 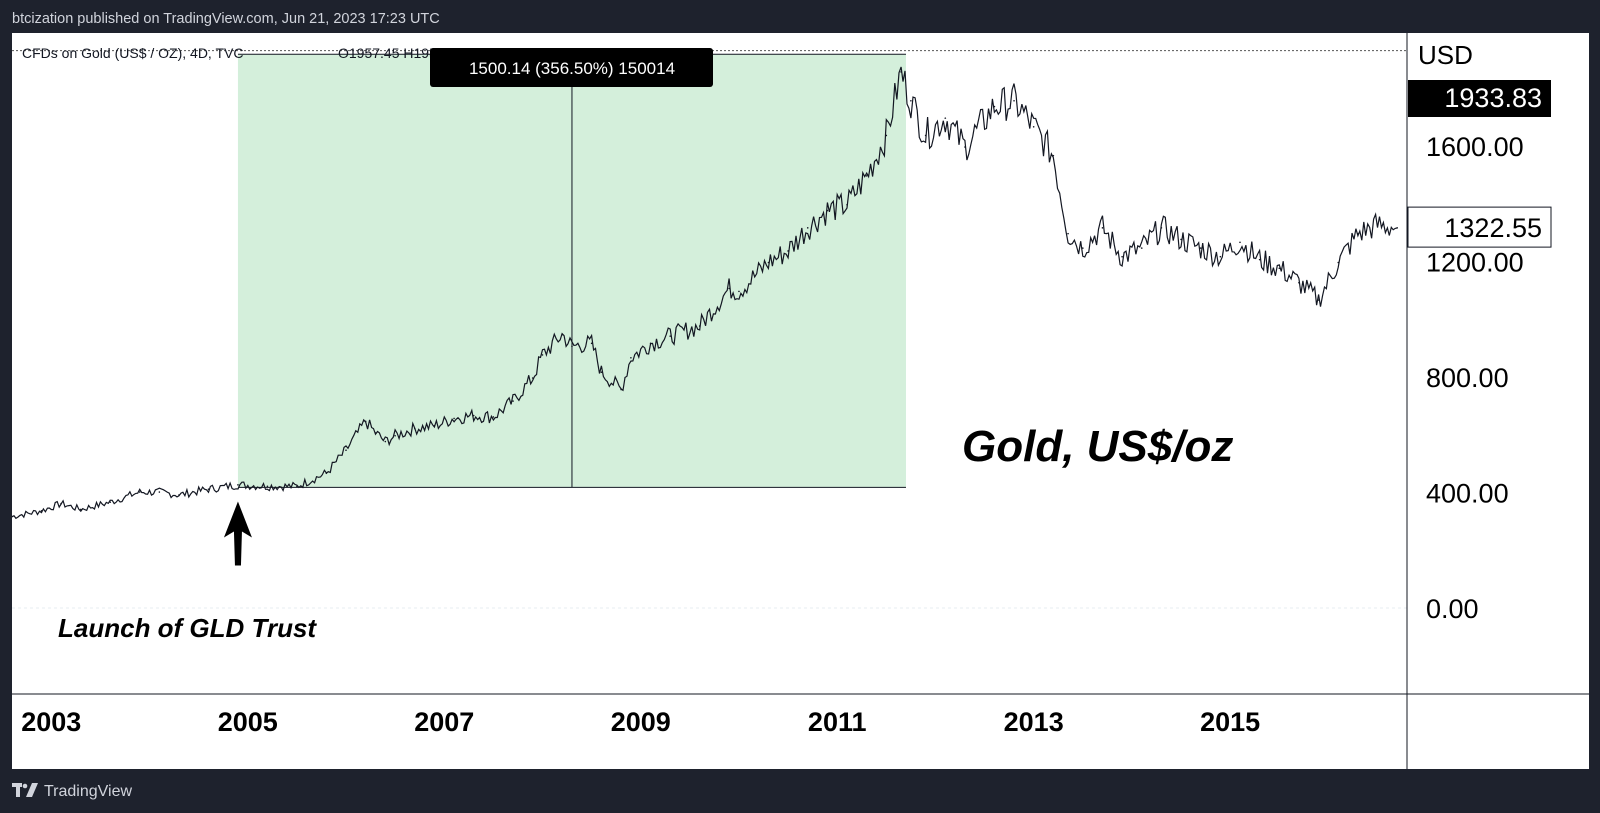 What do you see at coordinates (51, 722) in the screenshot?
I see `x-tick-label: 2003` at bounding box center [51, 722].